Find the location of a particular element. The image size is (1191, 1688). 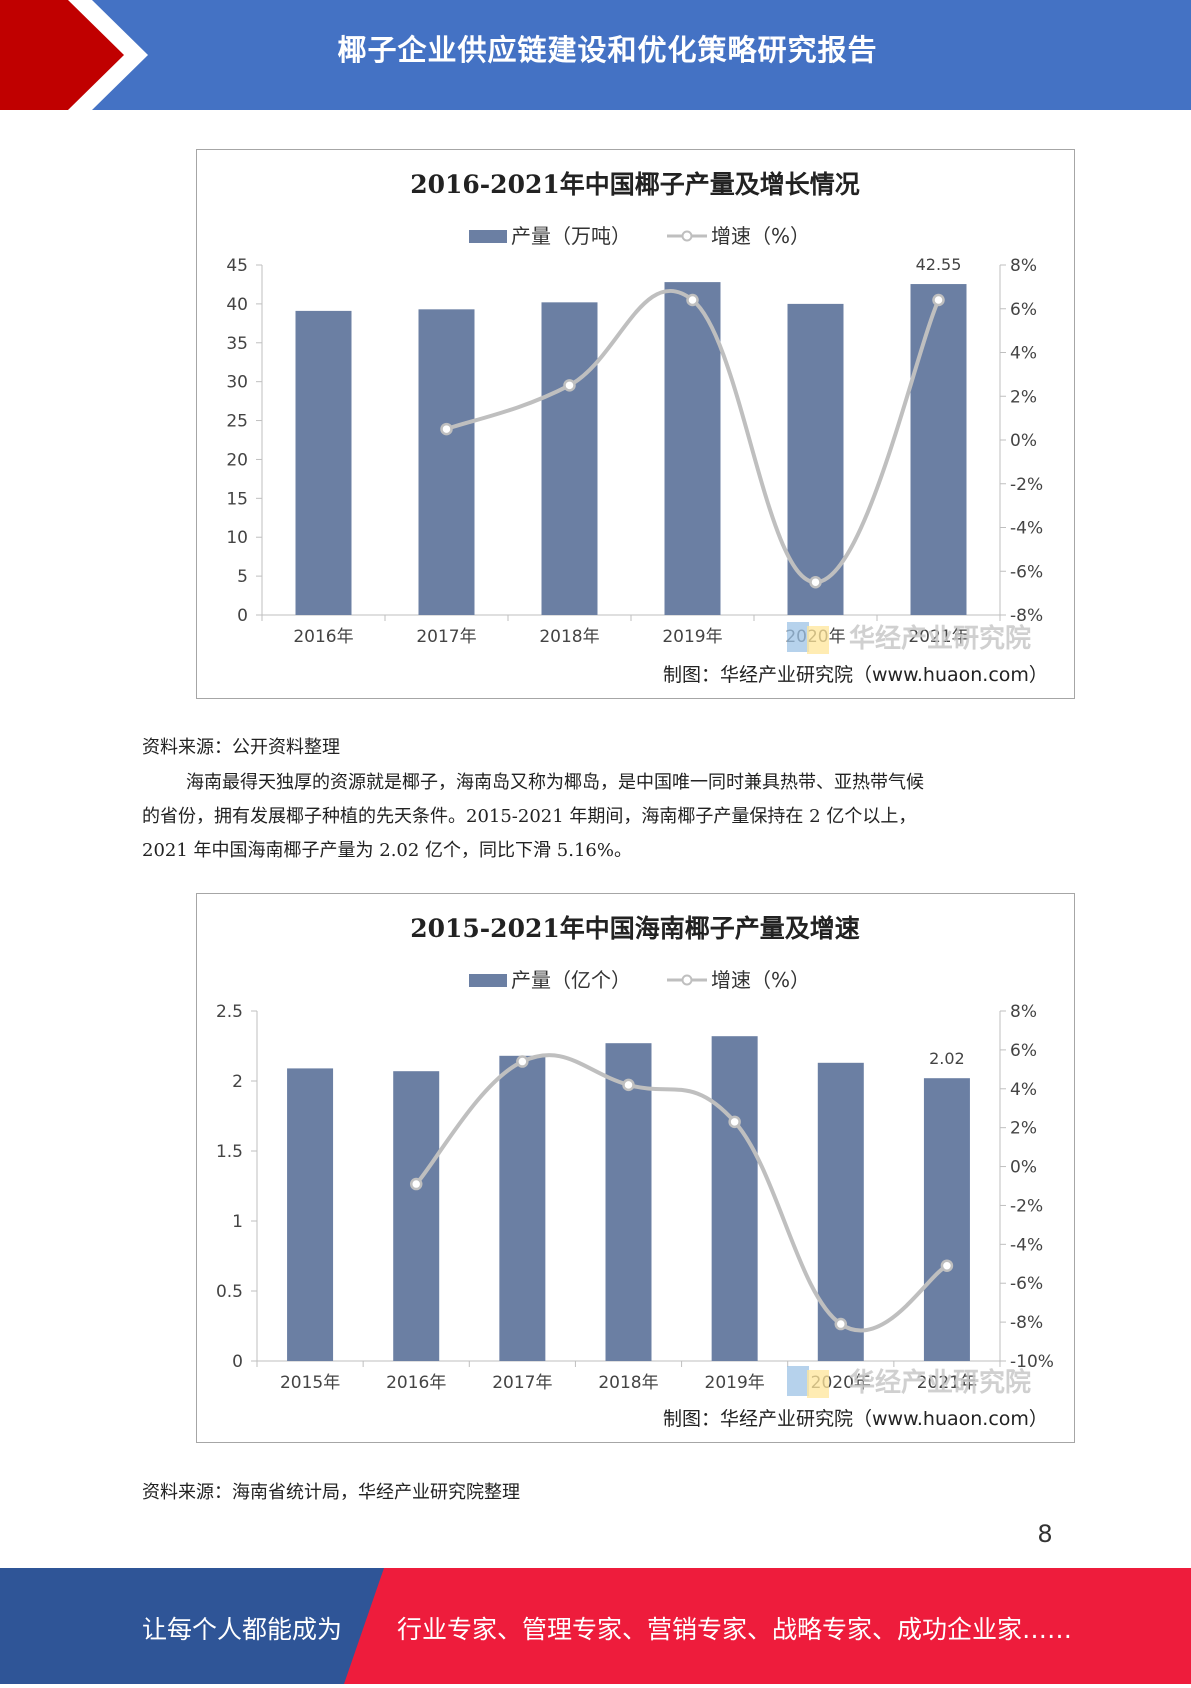

legend-line-label: 增速（%） is located at coordinates (760, 980).